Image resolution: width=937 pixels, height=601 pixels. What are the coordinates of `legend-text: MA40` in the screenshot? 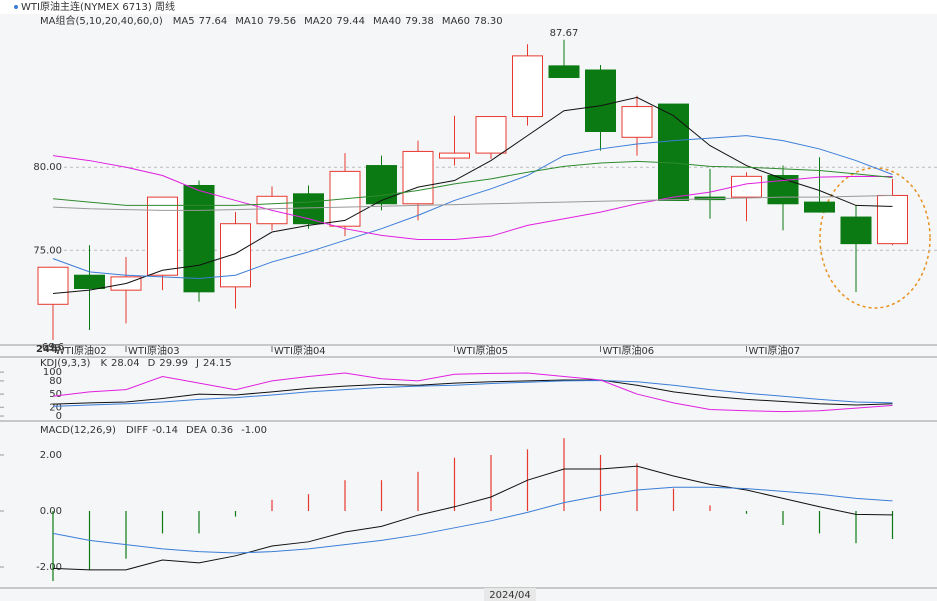 It's located at (387, 21).